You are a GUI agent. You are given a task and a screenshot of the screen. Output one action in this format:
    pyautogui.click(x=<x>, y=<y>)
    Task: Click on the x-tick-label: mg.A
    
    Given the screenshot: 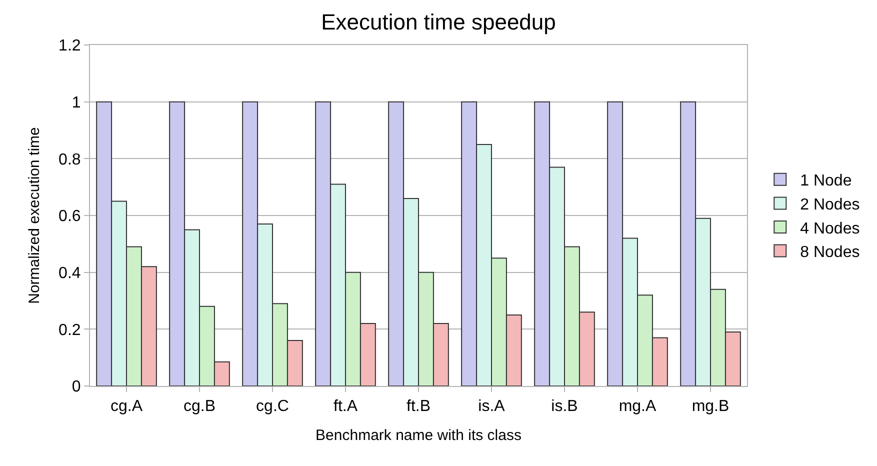 What is the action you would take?
    pyautogui.click(x=637, y=407)
    